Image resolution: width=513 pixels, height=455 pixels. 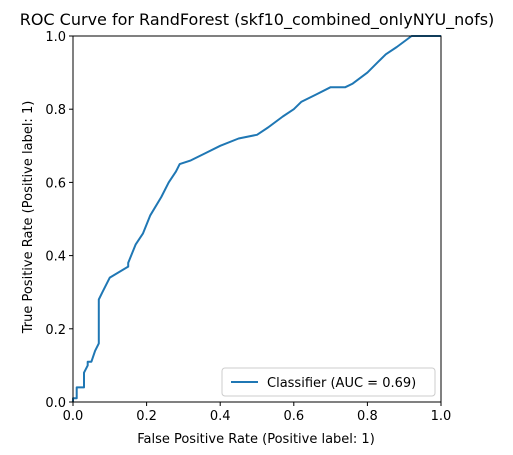 I want to click on y-tick-label: 0.6, so click(x=55, y=183).